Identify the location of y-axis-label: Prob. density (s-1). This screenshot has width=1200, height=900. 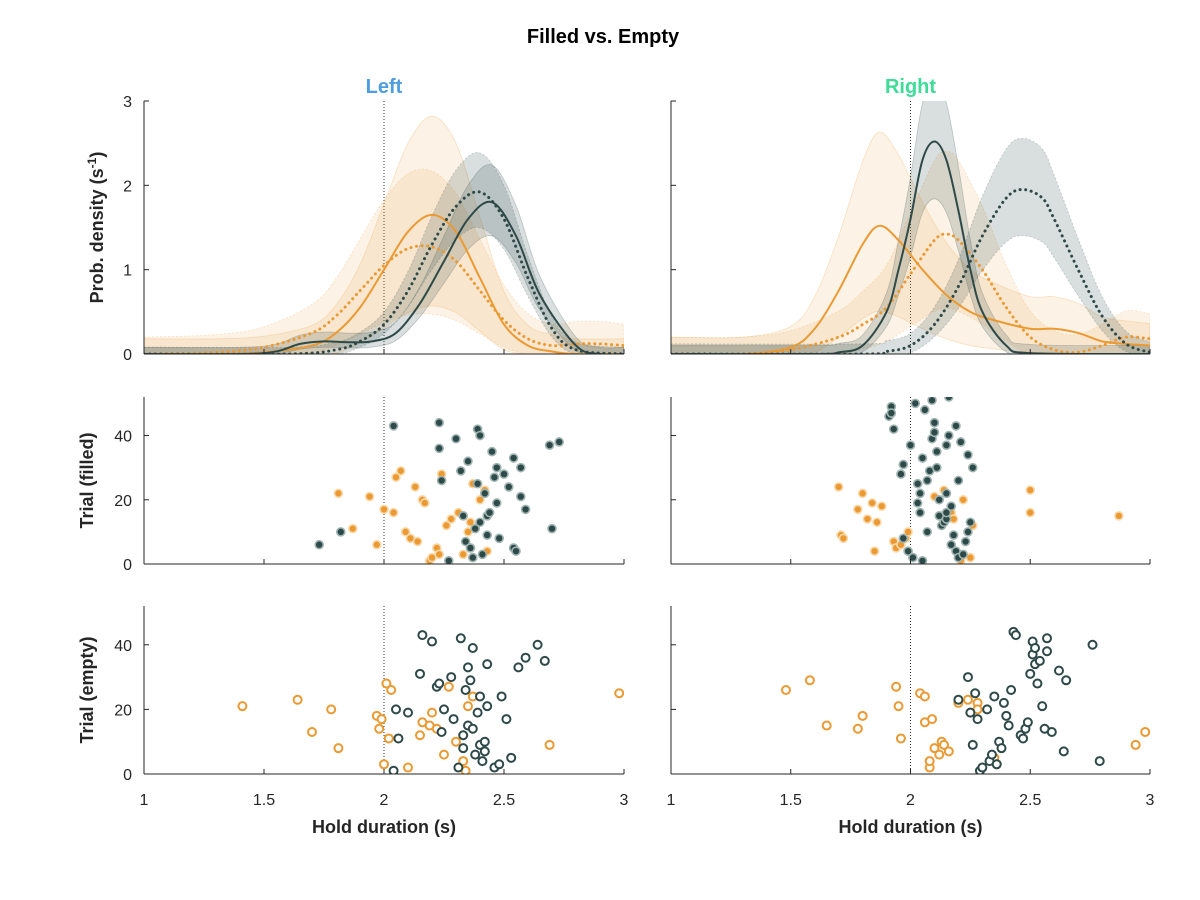
(96, 228).